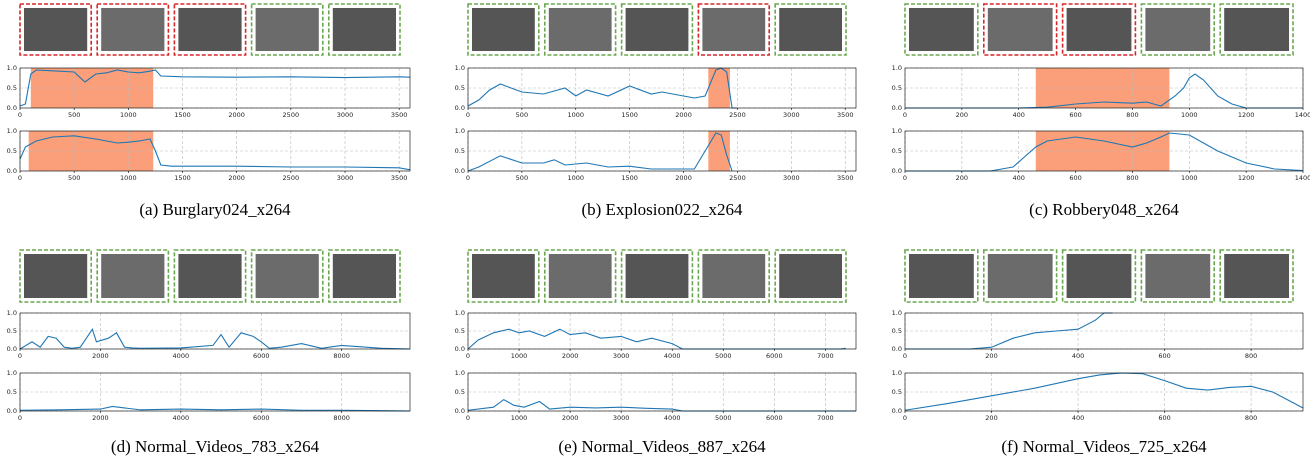 The width and height of the screenshot is (1310, 464). I want to click on caption: (d) Normal_Videos_783_x264, so click(215, 446).